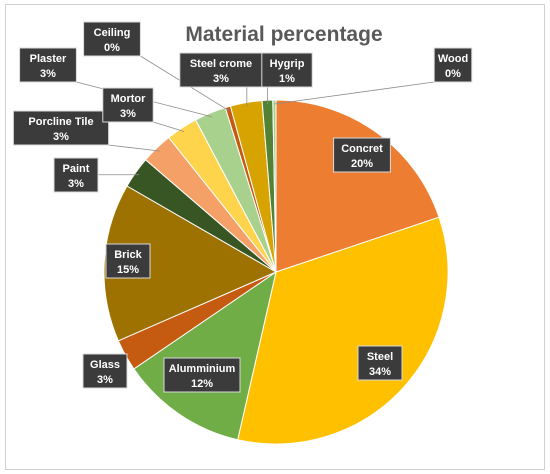  What do you see at coordinates (453, 59) in the screenshot?
I see `data-label-name: Wood` at bounding box center [453, 59].